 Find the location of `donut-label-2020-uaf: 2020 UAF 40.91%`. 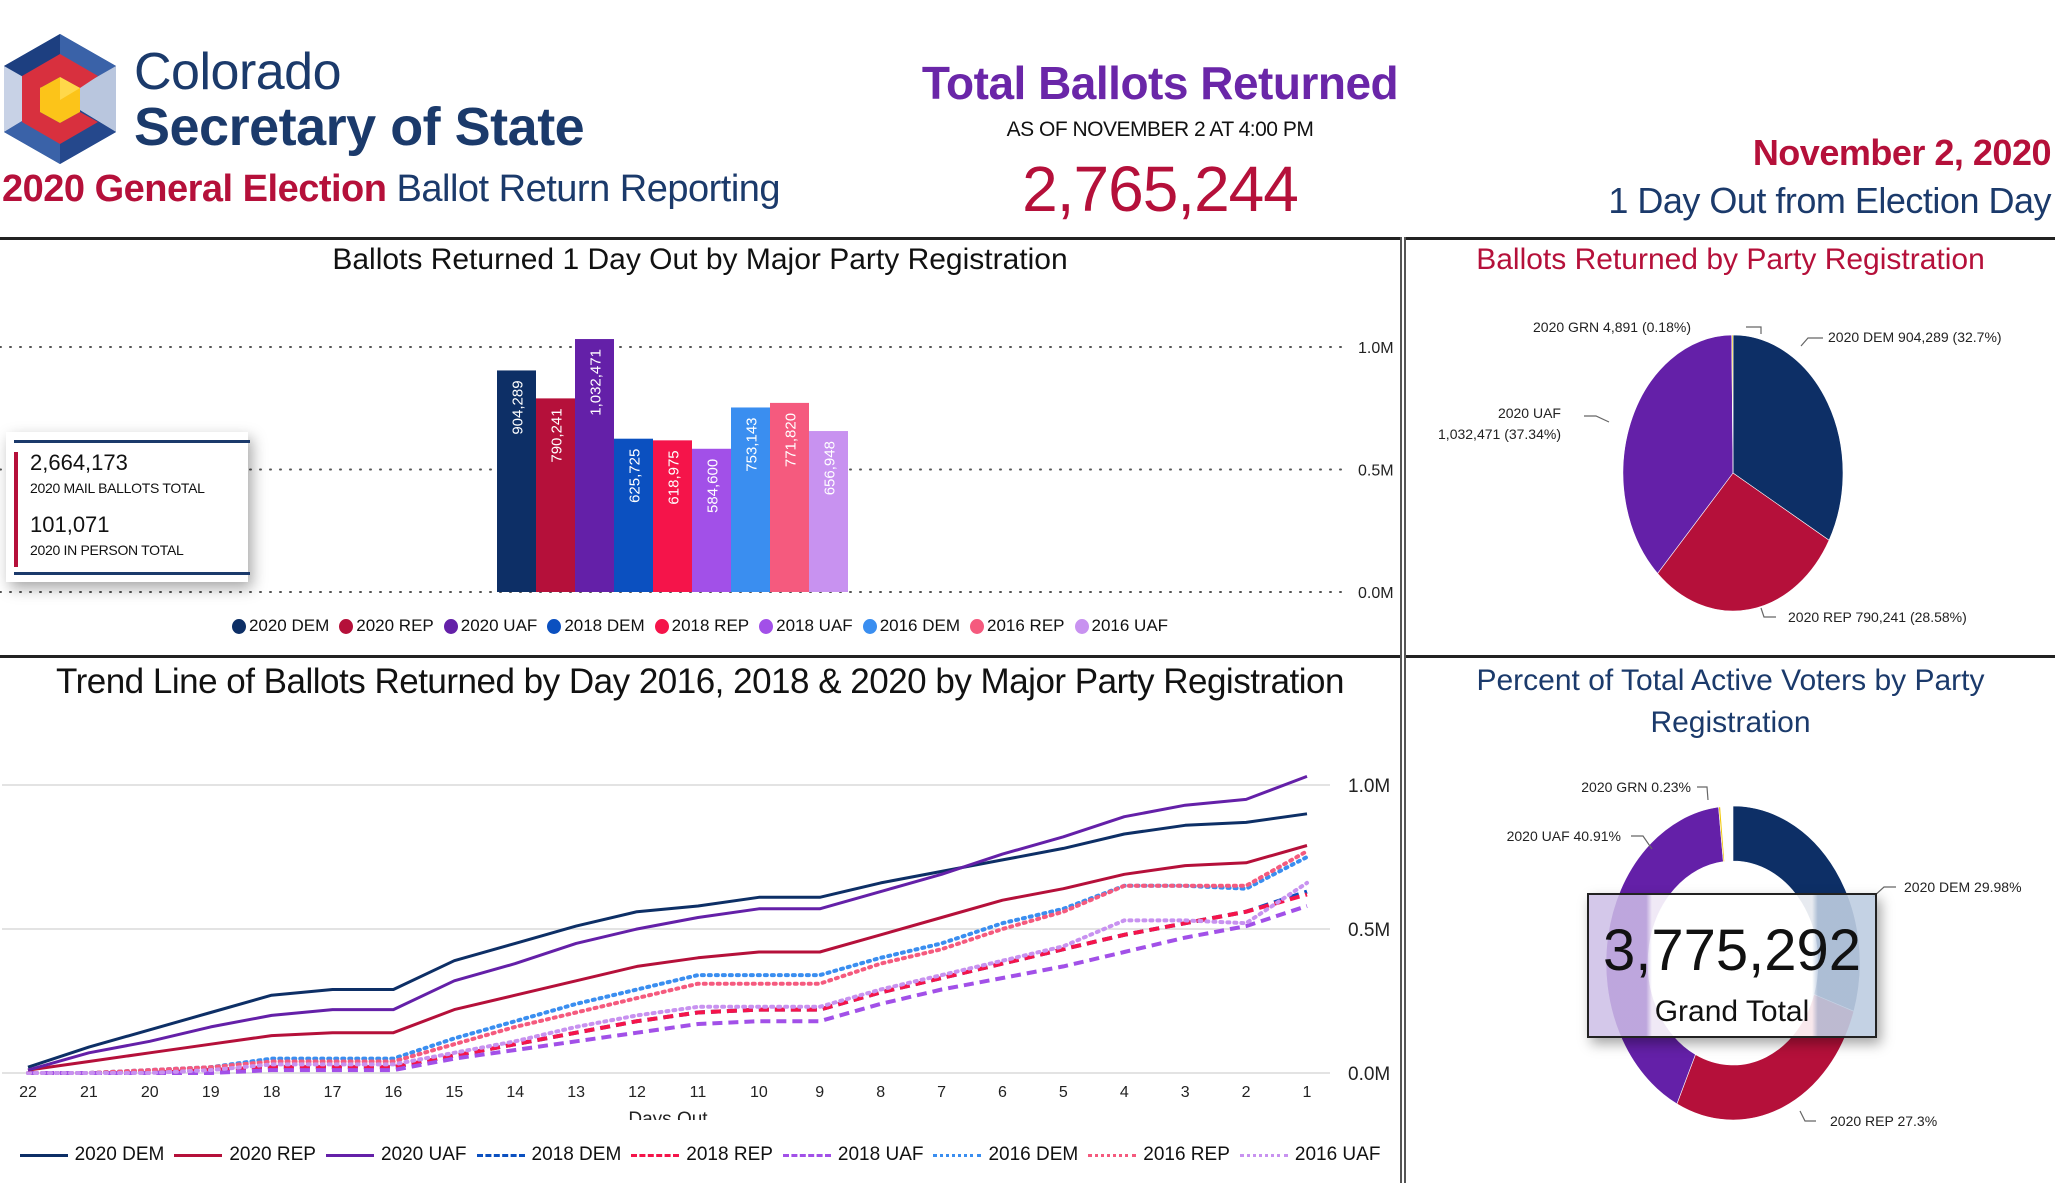

donut-label-2020-uaf: 2020 UAF 40.91% is located at coordinates (1564, 836).